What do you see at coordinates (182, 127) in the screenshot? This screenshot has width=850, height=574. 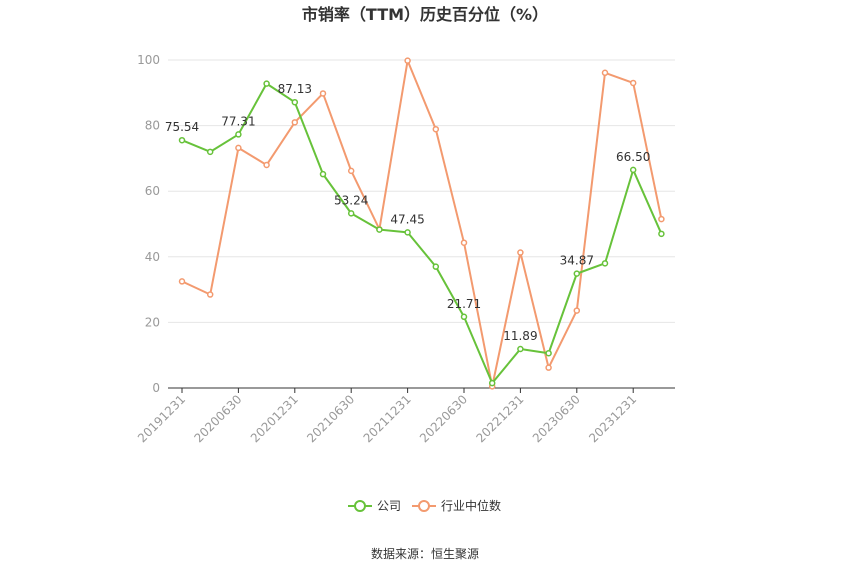 I see `data-label: 75.54` at bounding box center [182, 127].